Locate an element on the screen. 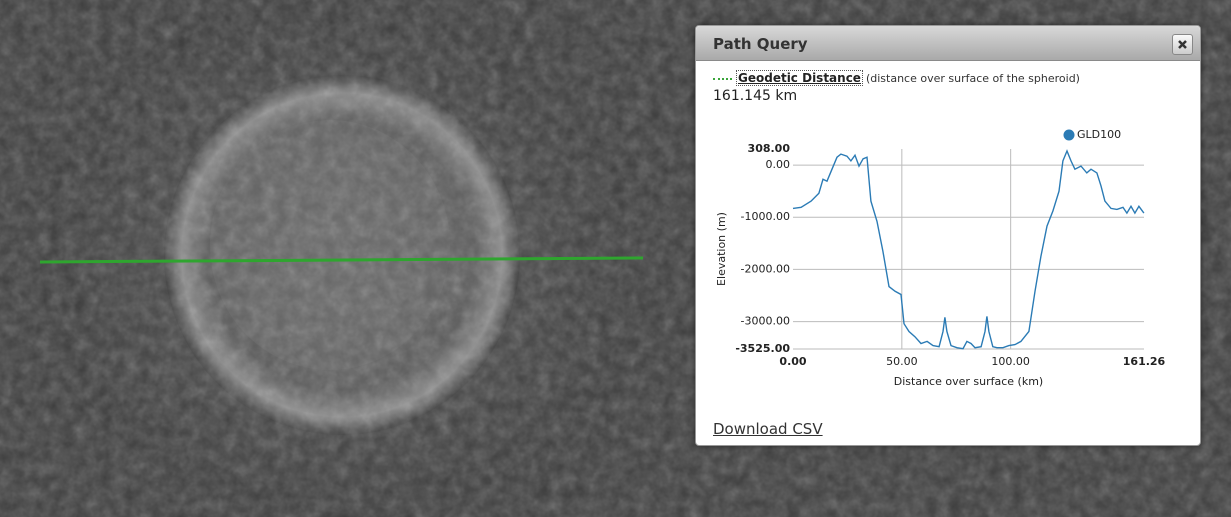  panel-title: Path Query is located at coordinates (760, 44).